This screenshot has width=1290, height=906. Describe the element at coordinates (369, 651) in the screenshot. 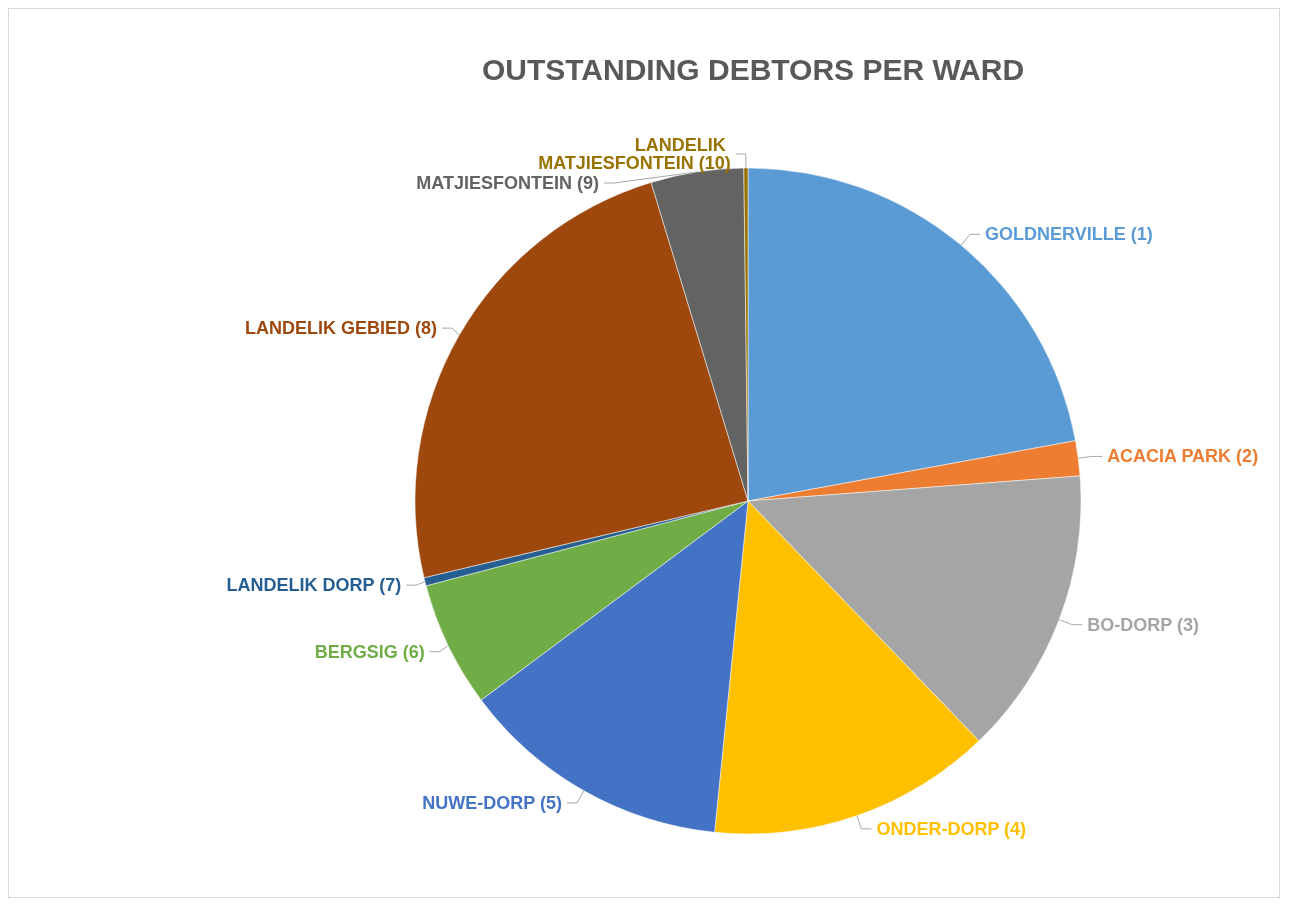

I see `slice-label: BERGSIG (6)` at that location.